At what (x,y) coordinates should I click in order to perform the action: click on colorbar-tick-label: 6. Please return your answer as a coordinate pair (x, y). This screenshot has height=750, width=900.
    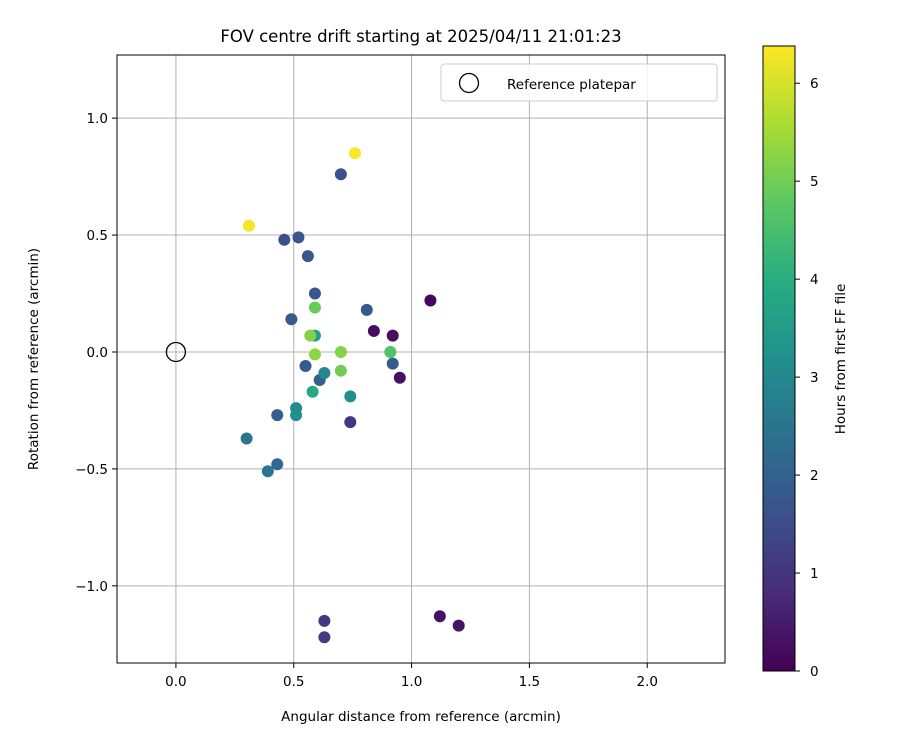
    Looking at the image, I should click on (814, 84).